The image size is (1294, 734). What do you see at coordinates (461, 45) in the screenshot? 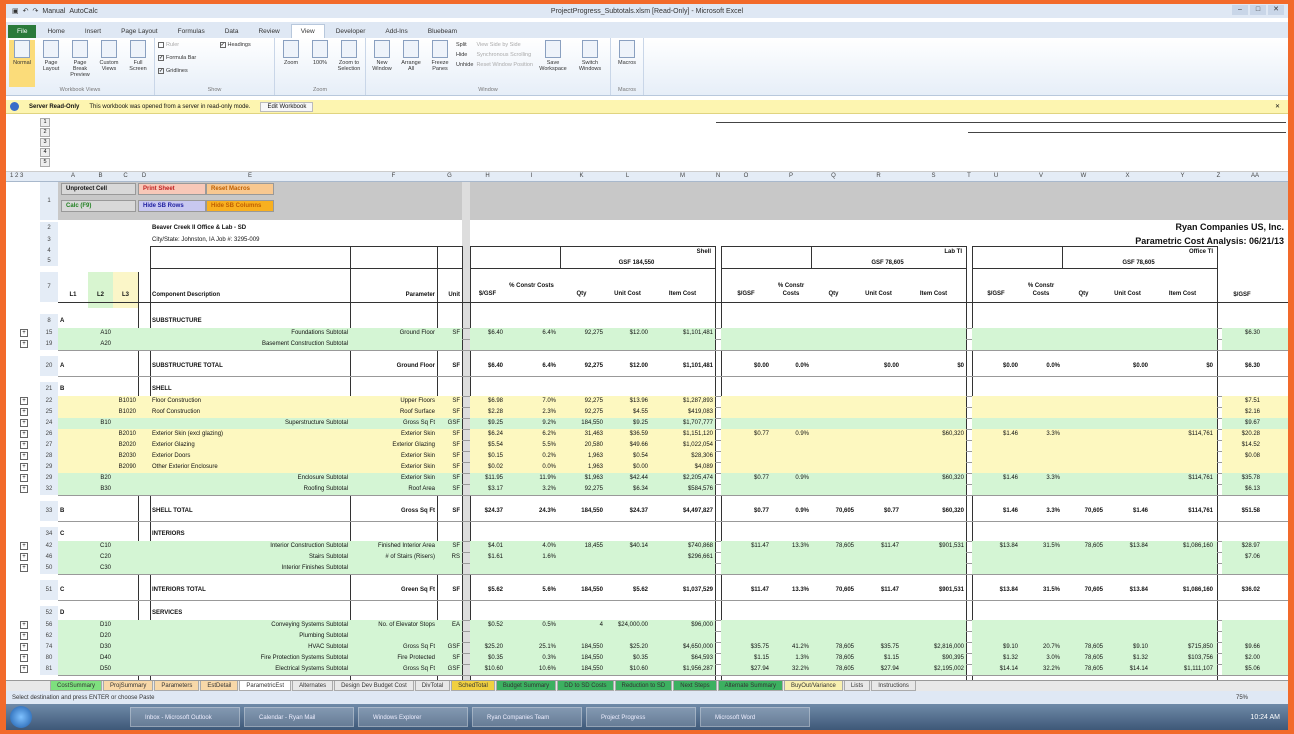
I see `split-button: Split` at bounding box center [461, 45].